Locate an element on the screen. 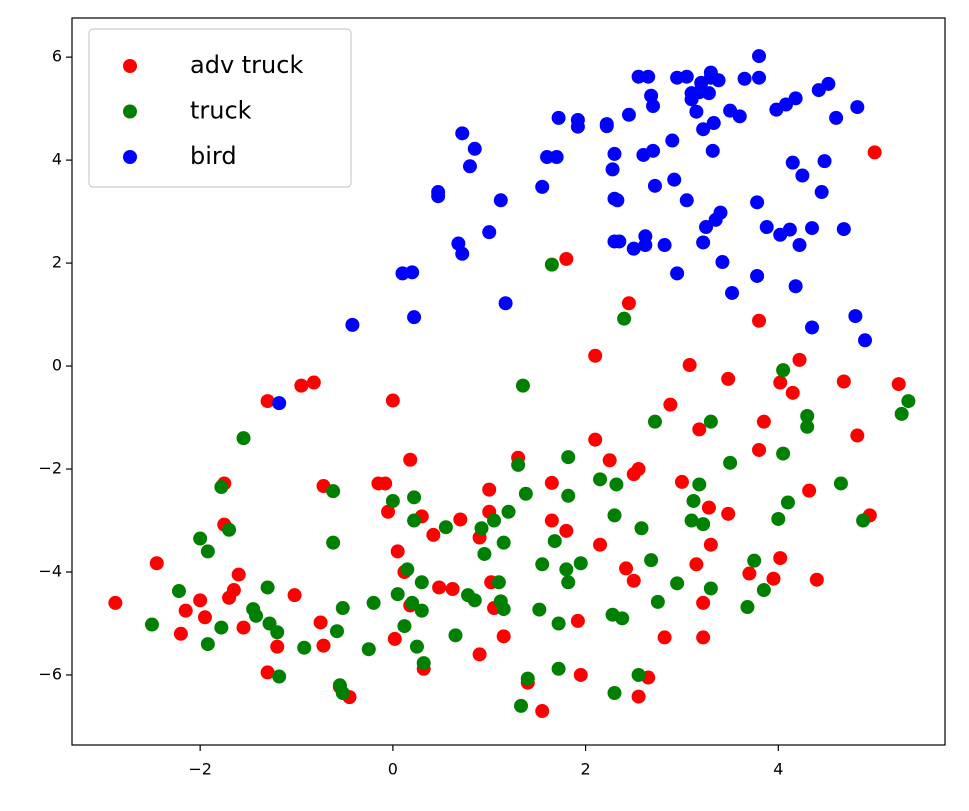 This screenshot has width=969, height=811. x-tick-label: −2 is located at coordinates (200, 769).